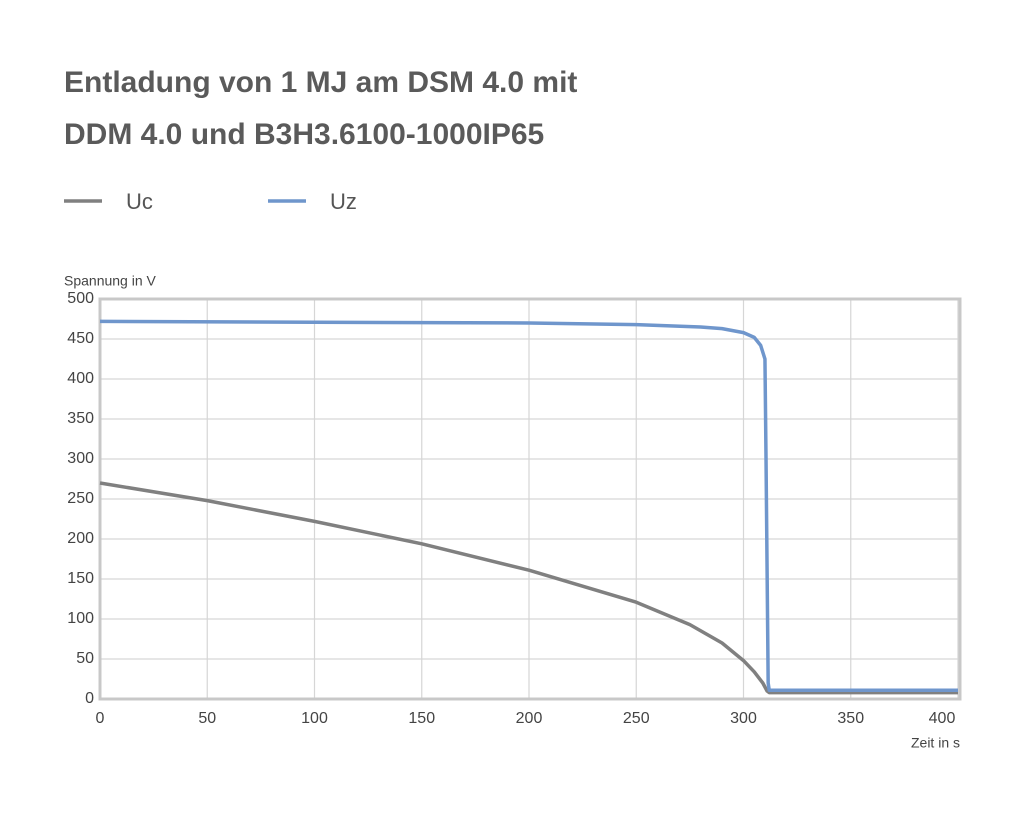 This screenshot has height=819, width=1024. Describe the element at coordinates (139, 201) in the screenshot. I see `legend-label: Uc` at that location.